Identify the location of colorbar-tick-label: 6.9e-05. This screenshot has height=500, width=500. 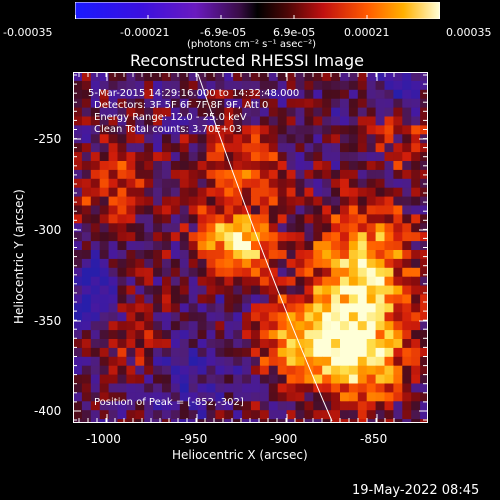
(294, 32).